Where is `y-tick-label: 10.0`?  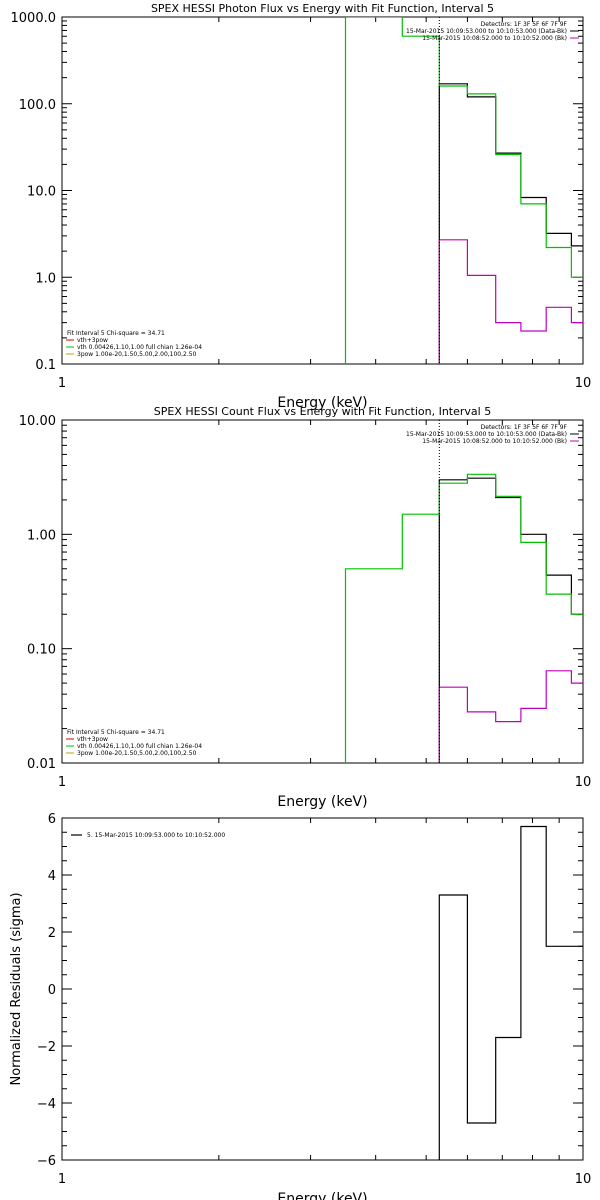
y-tick-label: 10.0 is located at coordinates (41, 192).